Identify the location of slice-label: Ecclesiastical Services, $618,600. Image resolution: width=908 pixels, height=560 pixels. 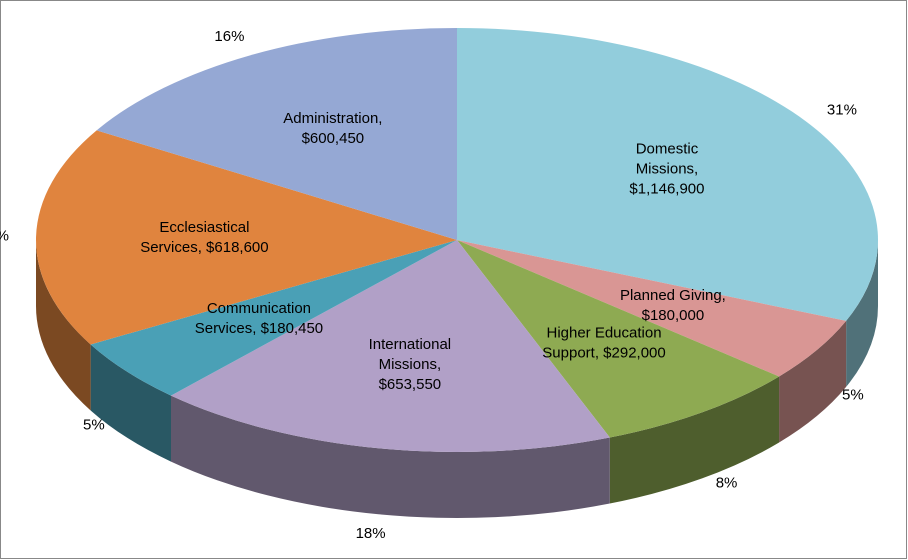
(204, 237).